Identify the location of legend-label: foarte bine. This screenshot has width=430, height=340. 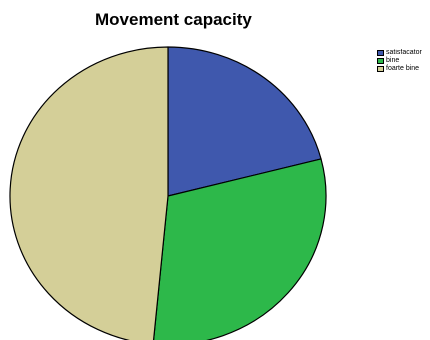
(403, 68).